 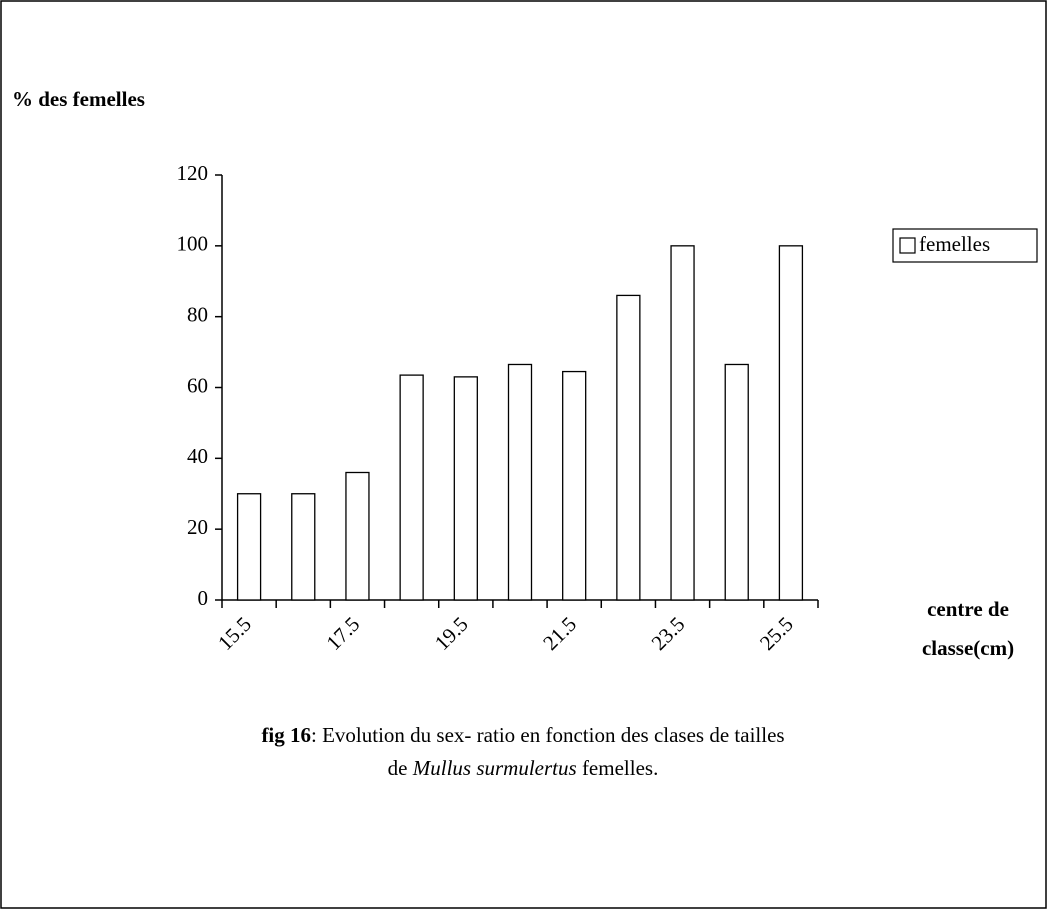 I want to click on y-tick-label: 100, so click(x=193, y=244).